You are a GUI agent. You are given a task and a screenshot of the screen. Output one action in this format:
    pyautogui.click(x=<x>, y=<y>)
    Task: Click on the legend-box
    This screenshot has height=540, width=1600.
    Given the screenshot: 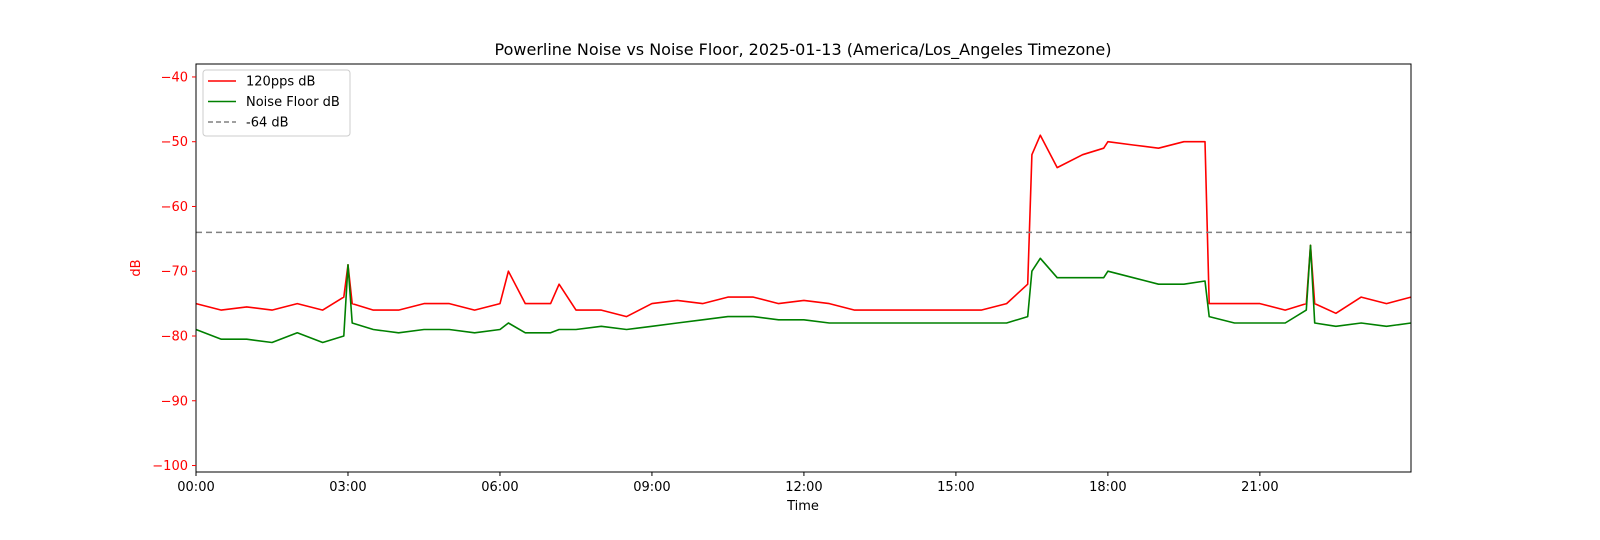 What is the action you would take?
    pyautogui.click(x=276, y=103)
    